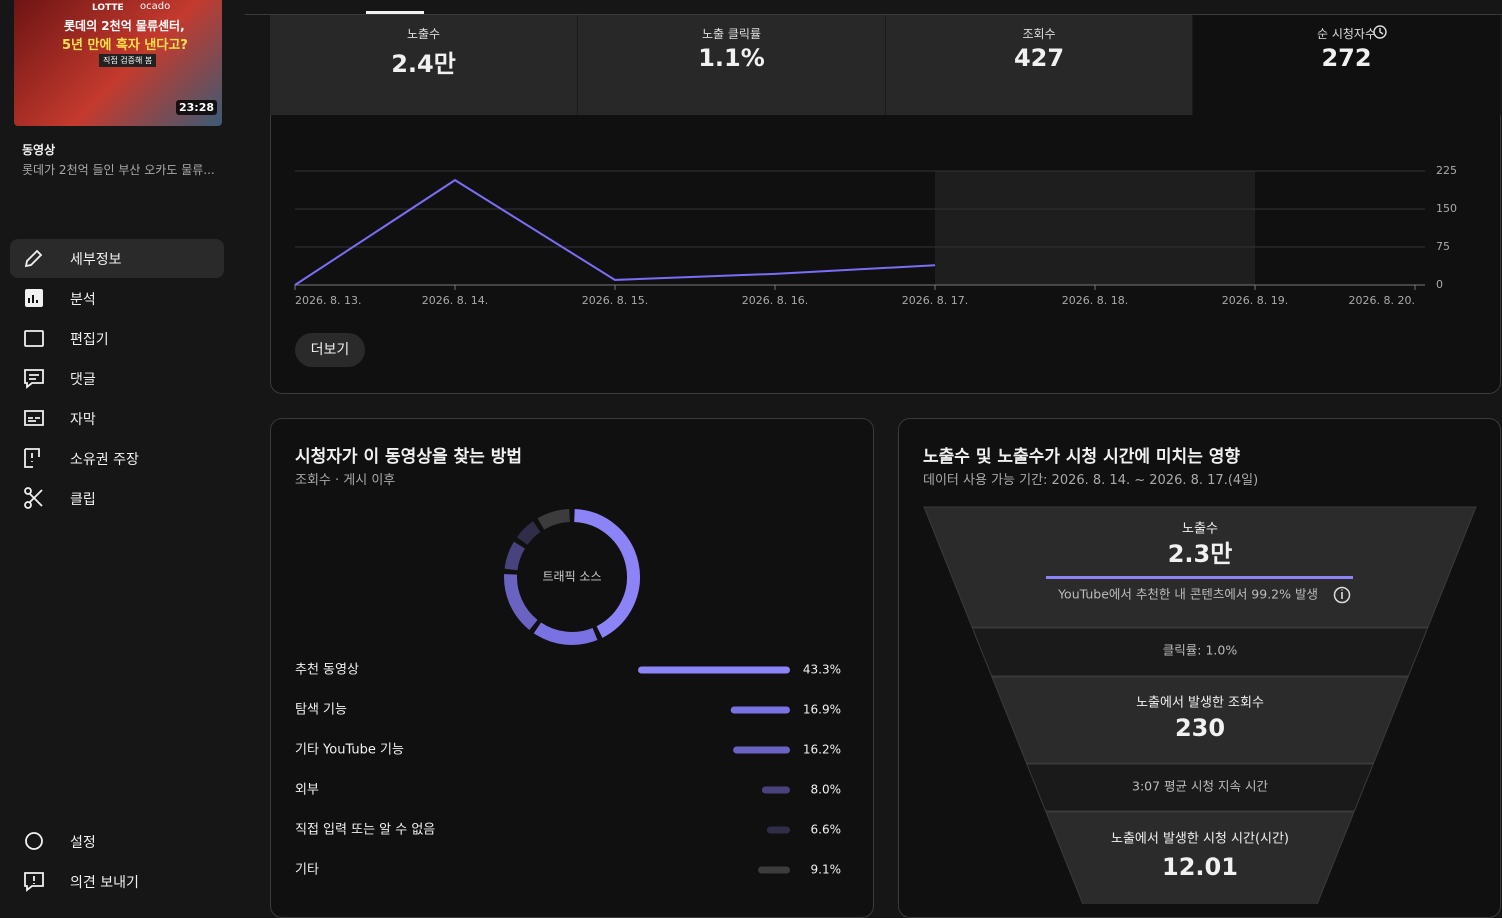 This screenshot has height=918, width=1502. I want to click on tagline: 직접 검증해 봄, so click(128, 60).